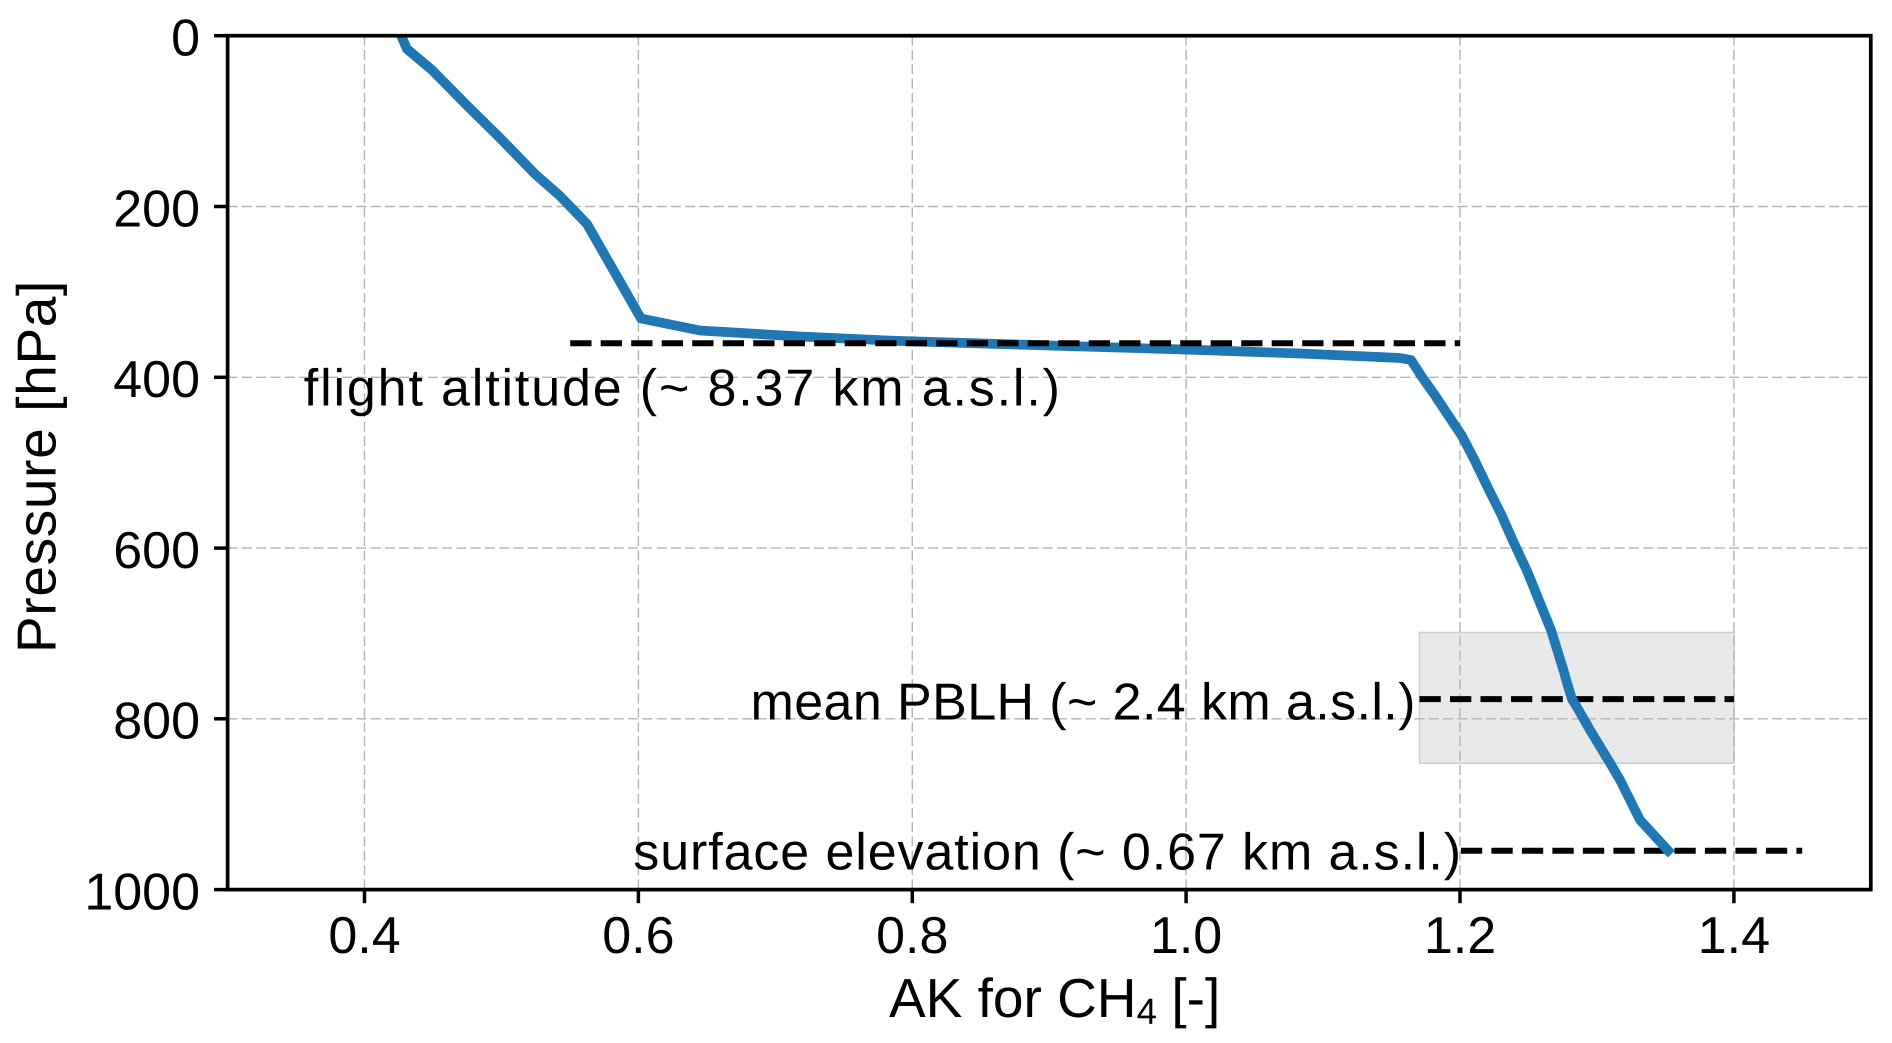 Image resolution: width=1892 pixels, height=1043 pixels. Describe the element at coordinates (912, 936) in the screenshot. I see `svg-text: 0.8` at that location.